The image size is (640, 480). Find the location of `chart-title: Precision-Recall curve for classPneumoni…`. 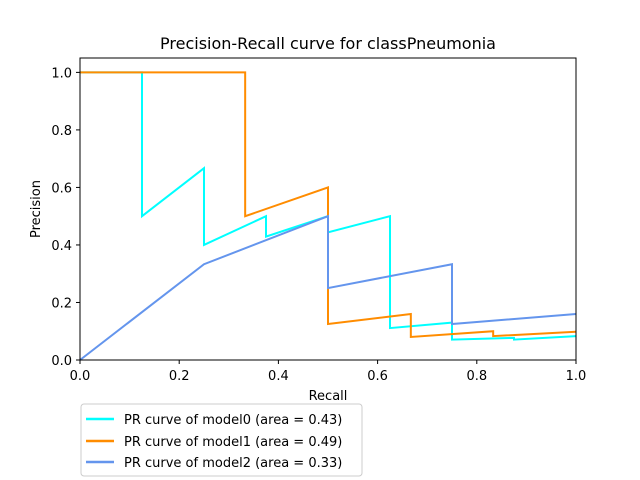

chart-title: Precision-Recall curve for classPneumoni… is located at coordinates (328, 43).